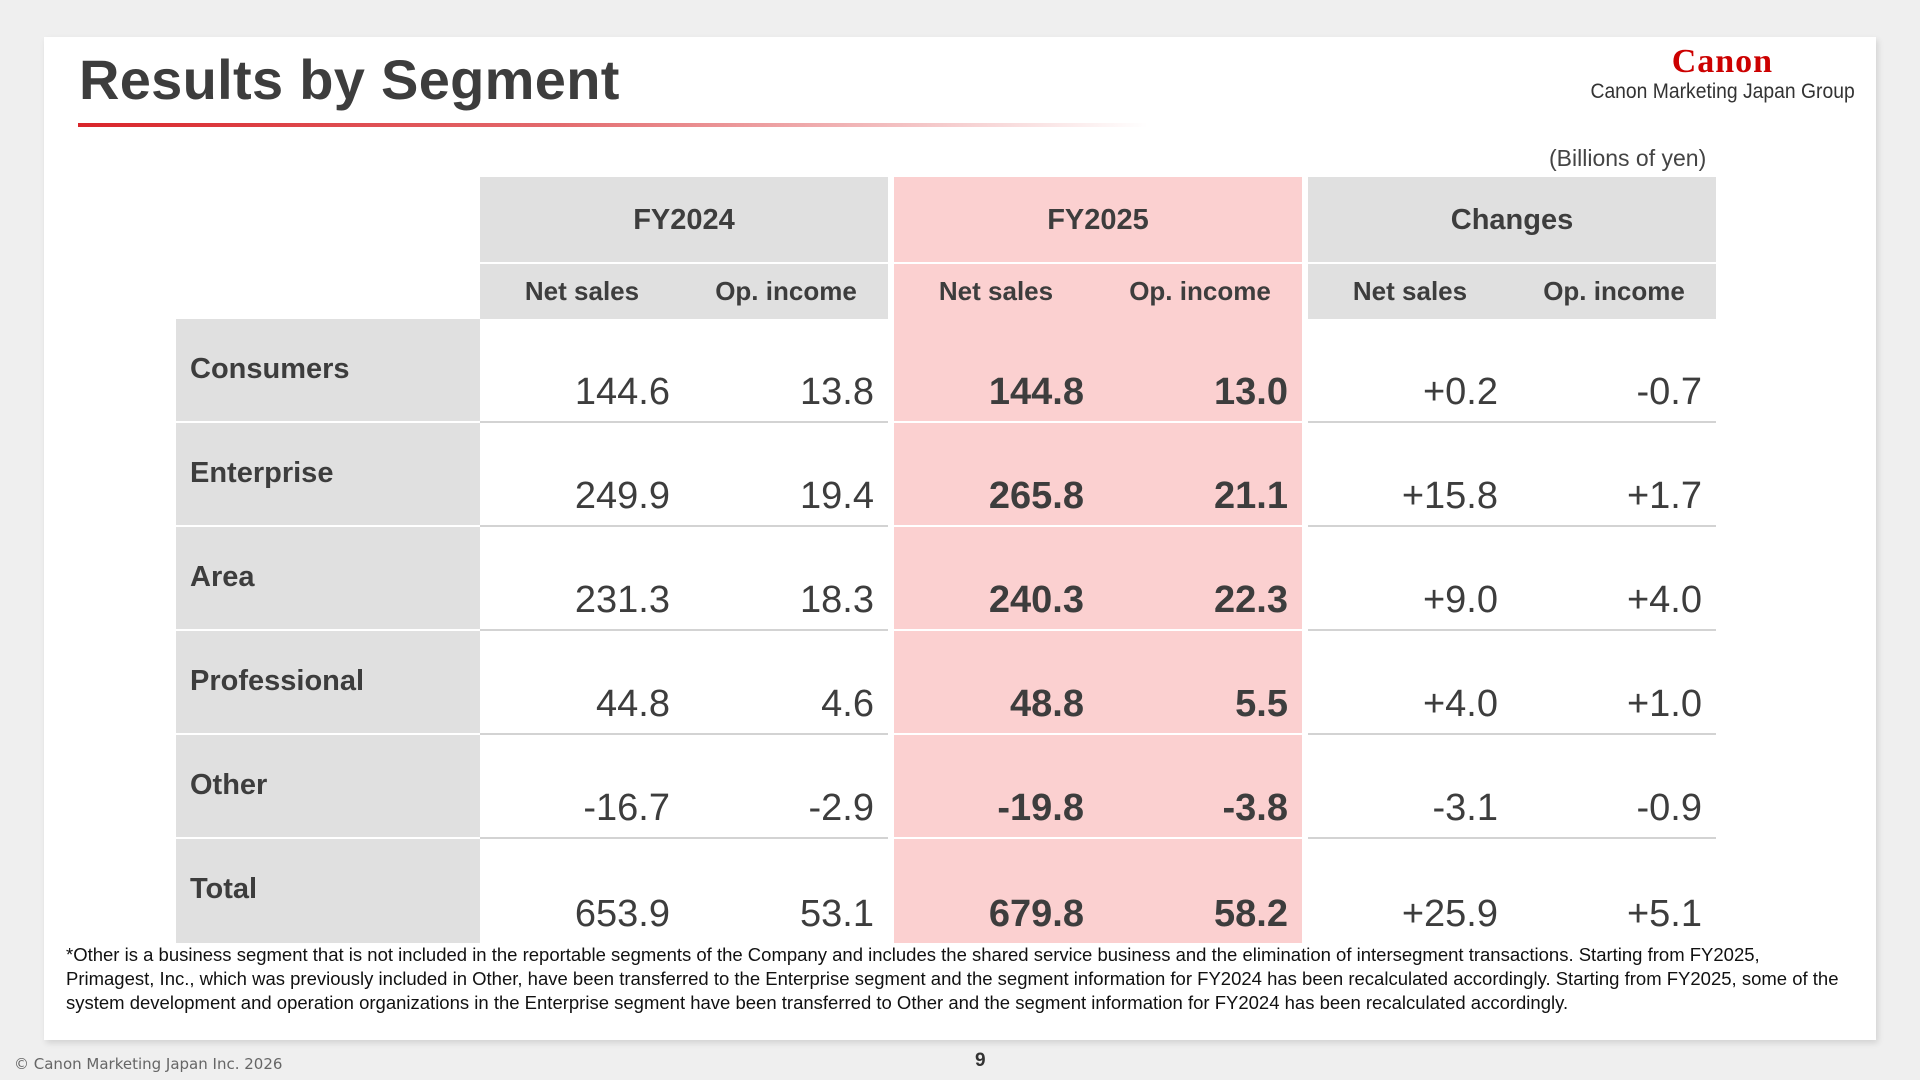  What do you see at coordinates (1098, 220) in the screenshot?
I see `group-header-fy2025: FY2025` at bounding box center [1098, 220].